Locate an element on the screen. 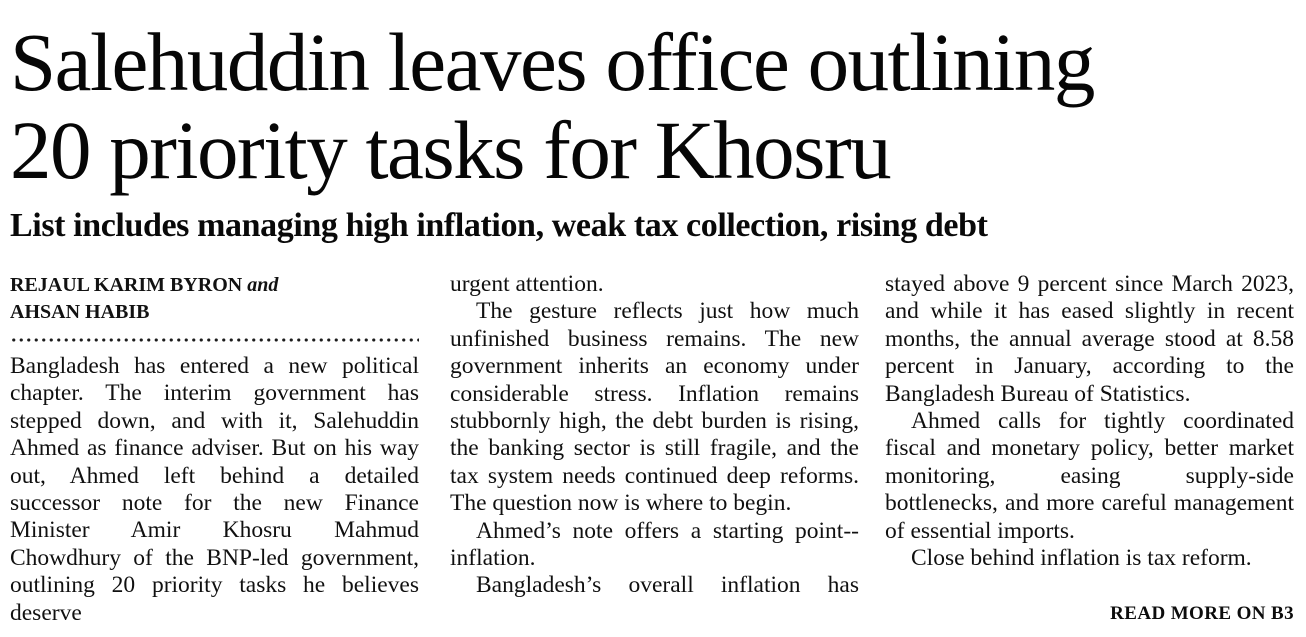 This screenshot has height=637, width=1306. headline-line-1: Salehuddin leaves office outlining is located at coordinates (552, 62).